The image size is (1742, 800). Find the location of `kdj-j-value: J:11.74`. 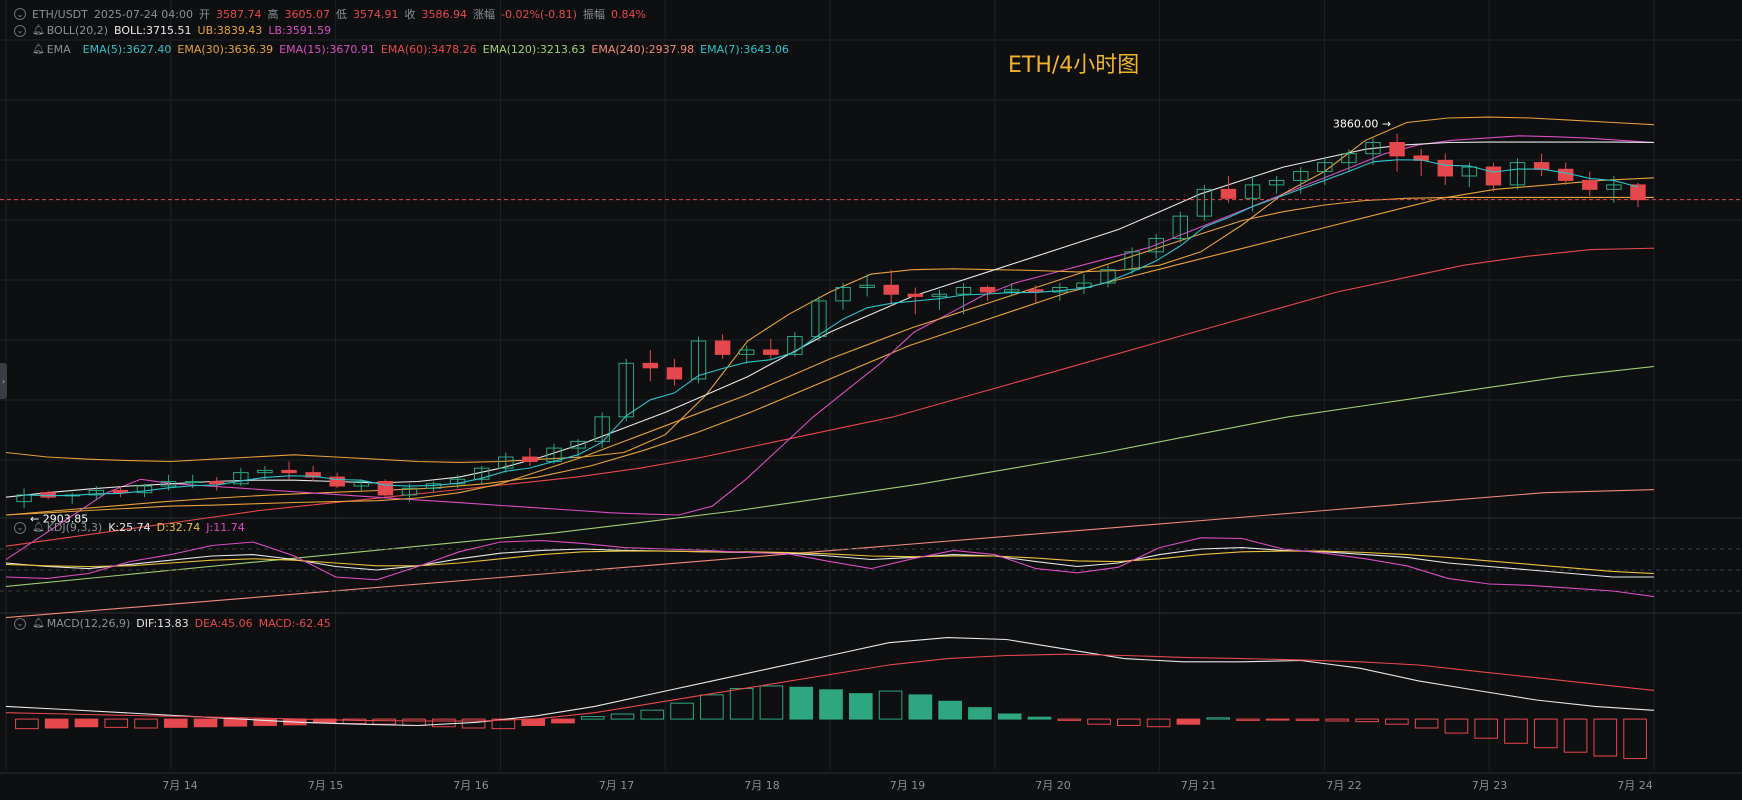

kdj-j-value: J:11.74 is located at coordinates (225, 527).